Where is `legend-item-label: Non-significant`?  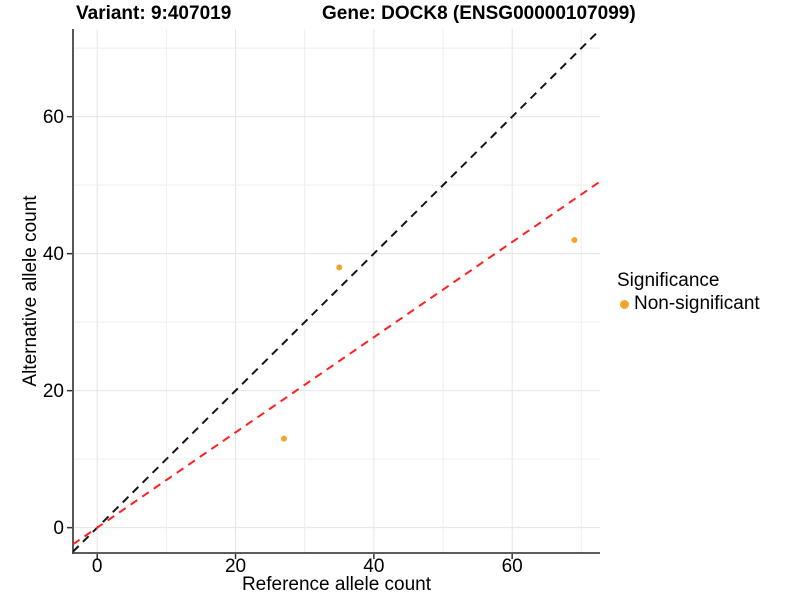 legend-item-label: Non-significant is located at coordinates (697, 303).